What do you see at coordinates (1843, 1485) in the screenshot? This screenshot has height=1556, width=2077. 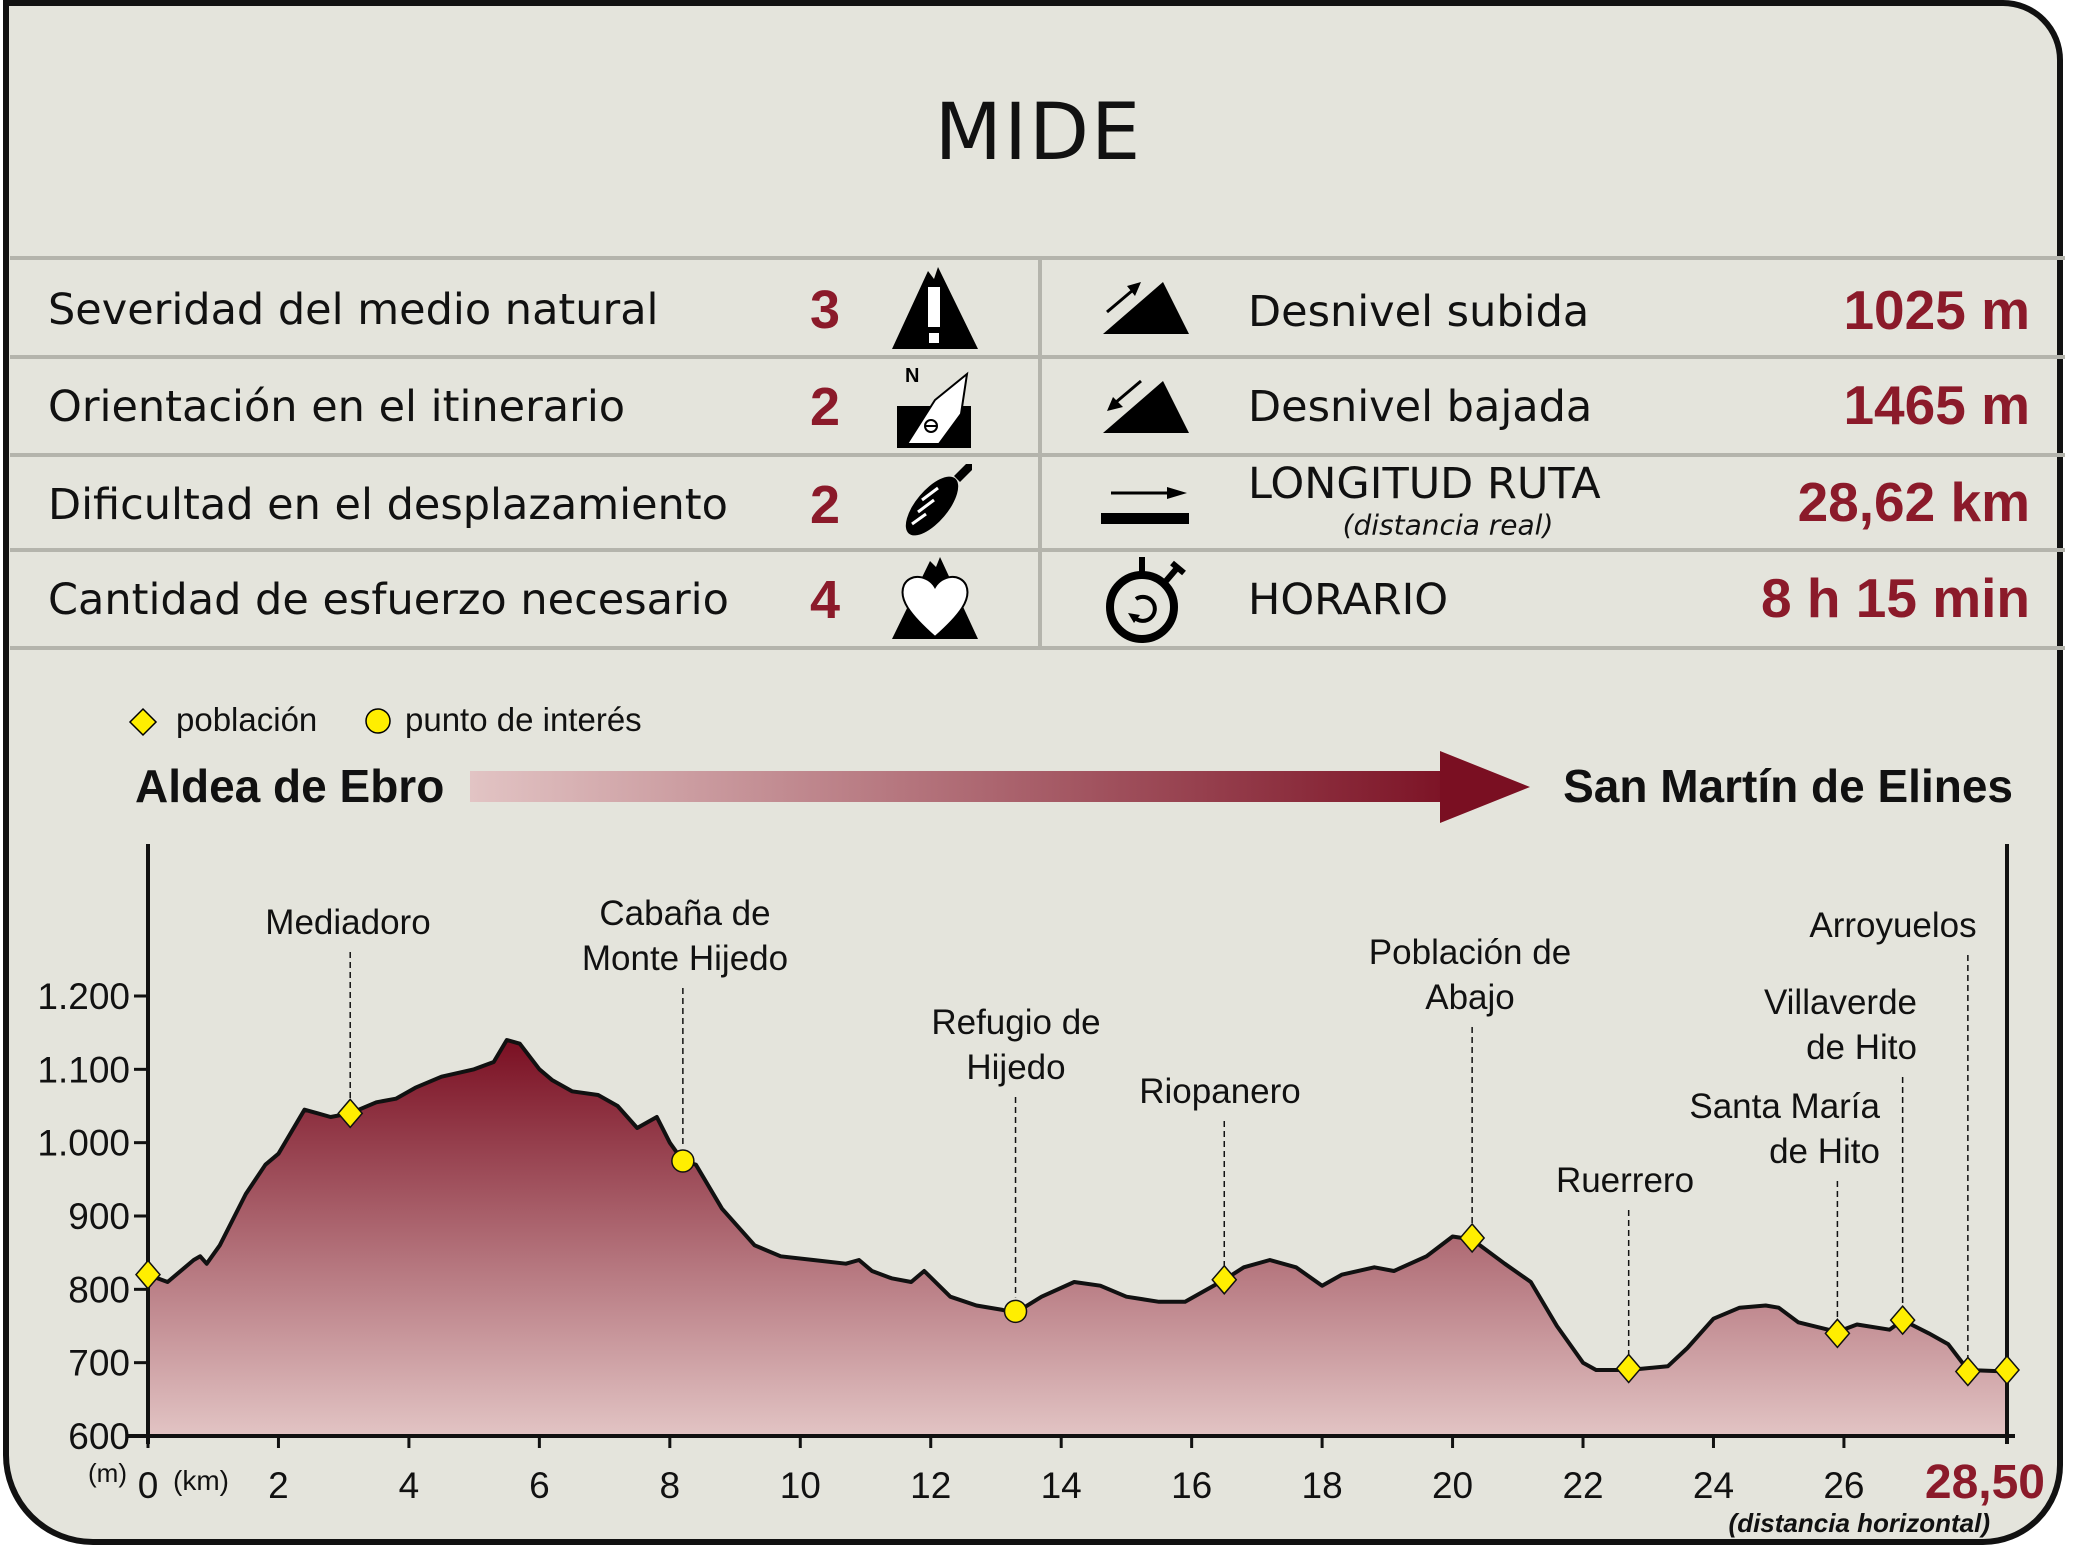 I see `x-tick-label: 26` at bounding box center [1843, 1485].